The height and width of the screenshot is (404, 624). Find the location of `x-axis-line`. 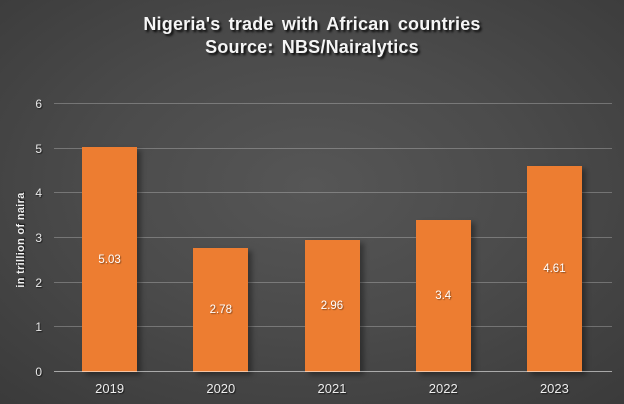

x-axis-line is located at coordinates (333, 371).